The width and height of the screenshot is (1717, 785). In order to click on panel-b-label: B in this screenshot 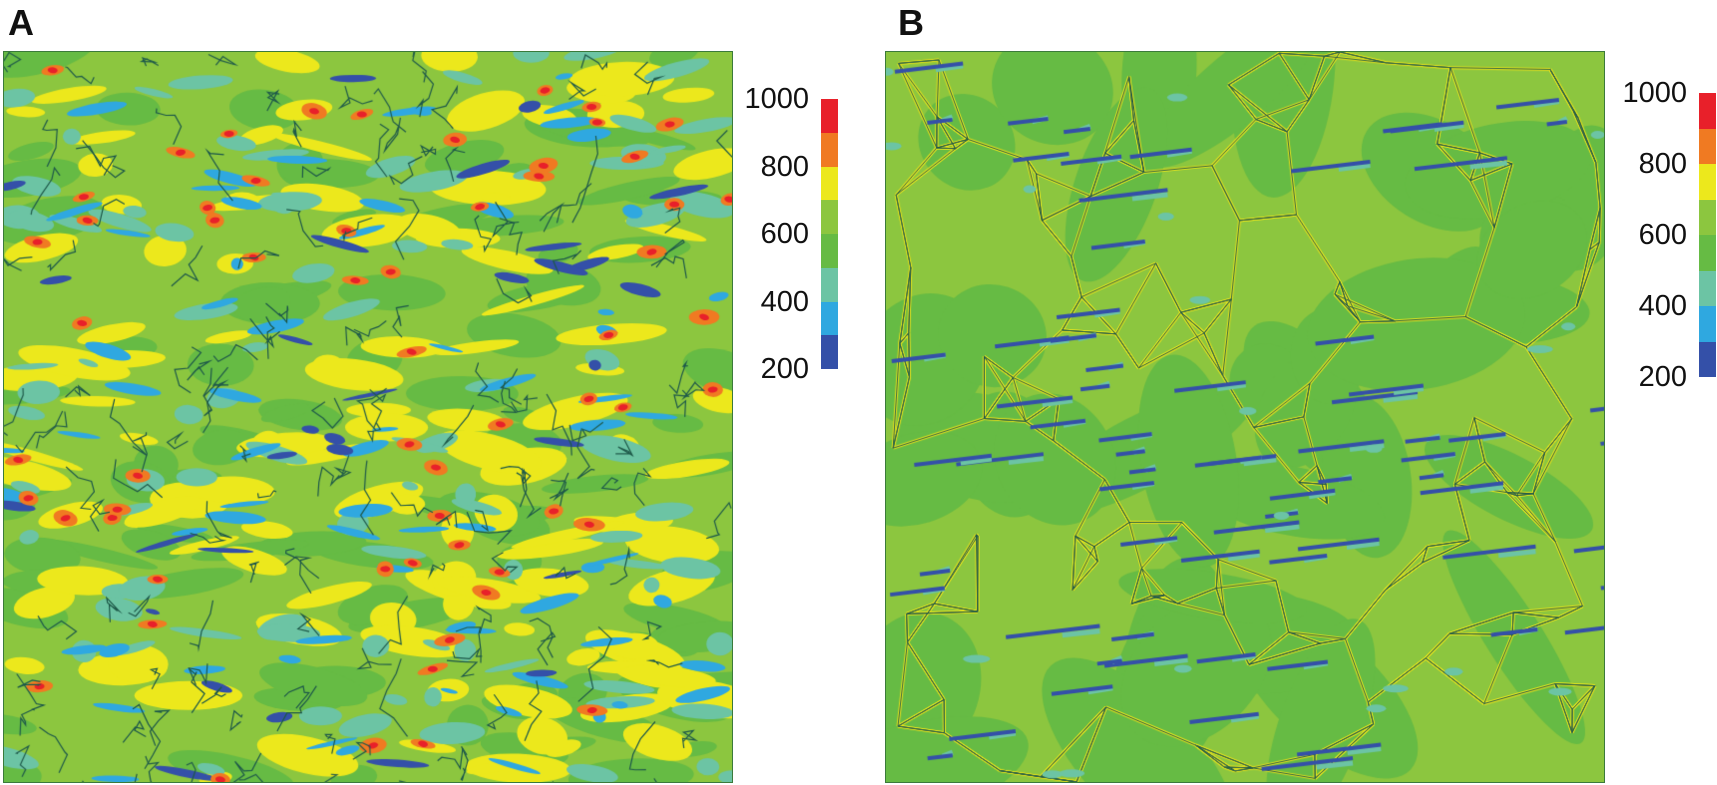, I will do `click(911, 22)`.